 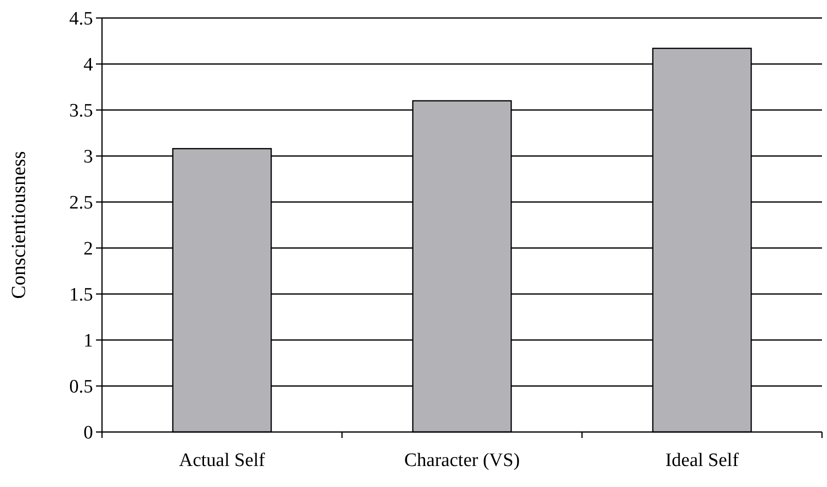 I want to click on x-tick-label: Character (VS), so click(x=462, y=460).